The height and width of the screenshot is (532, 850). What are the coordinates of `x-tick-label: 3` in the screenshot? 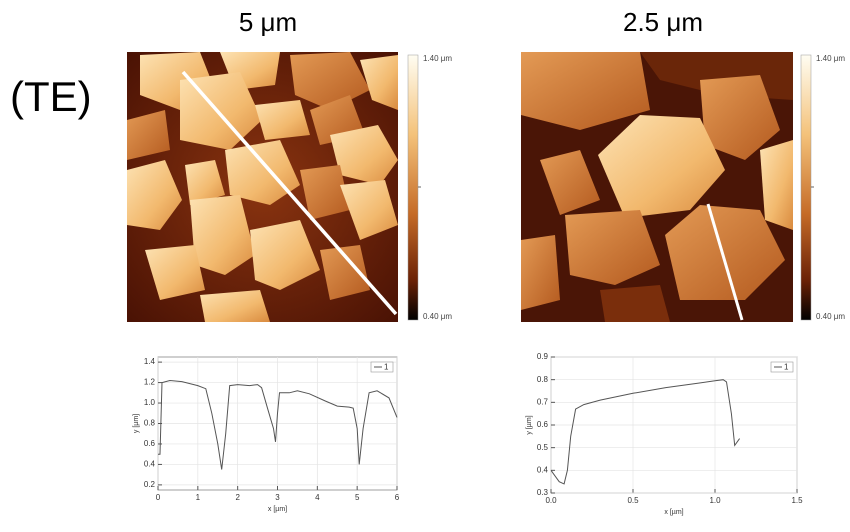 It's located at (277, 497).